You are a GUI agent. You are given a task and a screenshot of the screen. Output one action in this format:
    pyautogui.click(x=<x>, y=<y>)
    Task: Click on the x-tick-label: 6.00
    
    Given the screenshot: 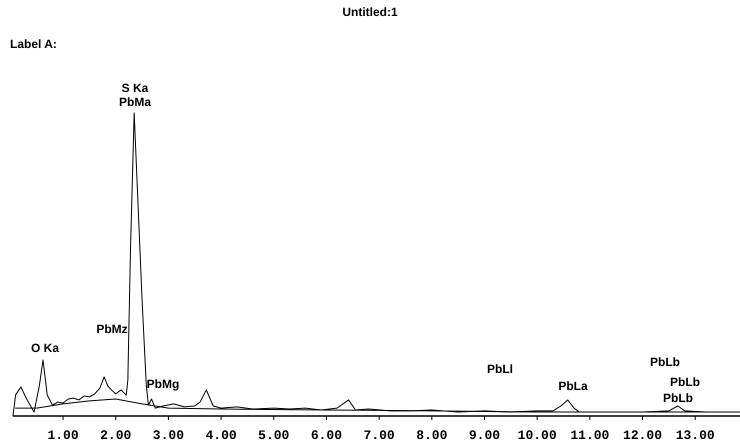 What is the action you would take?
    pyautogui.click(x=326, y=435)
    